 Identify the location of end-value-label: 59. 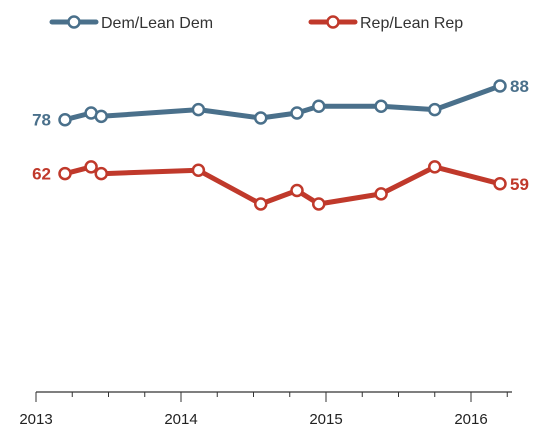
(519, 184).